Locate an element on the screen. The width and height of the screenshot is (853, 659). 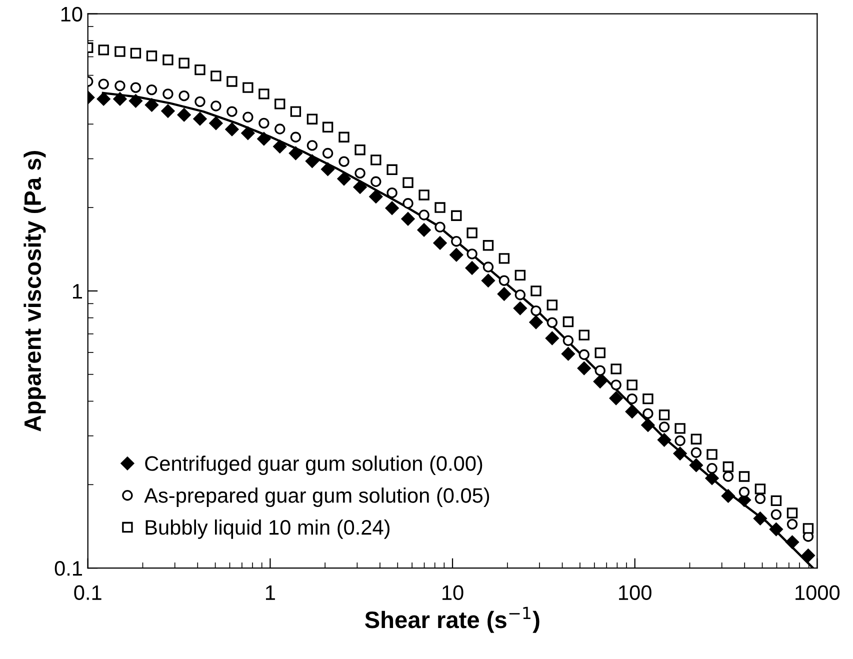
y-axis-title: Apparent viscosity (Pa s) is located at coordinates (35, 291).